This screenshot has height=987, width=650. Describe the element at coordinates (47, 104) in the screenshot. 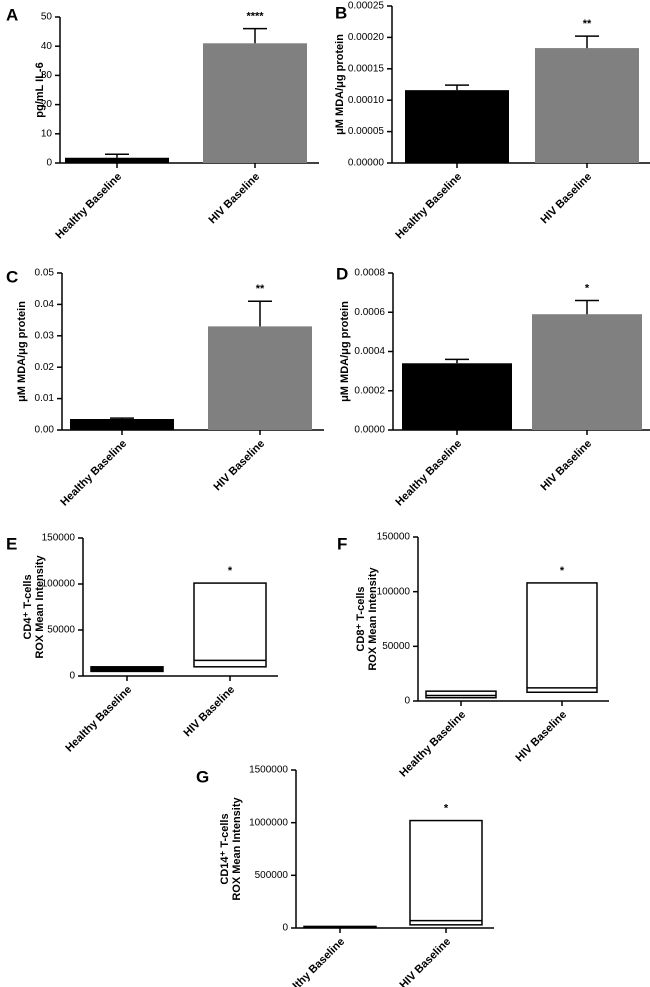

I see `y-tick-label: 20` at that location.